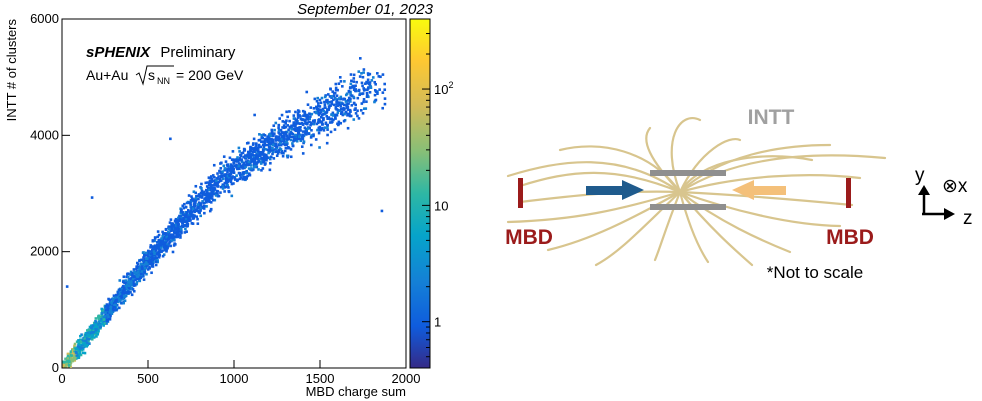 The width and height of the screenshot is (982, 401). I want to click on intt-bottom-bar, so click(688, 207).